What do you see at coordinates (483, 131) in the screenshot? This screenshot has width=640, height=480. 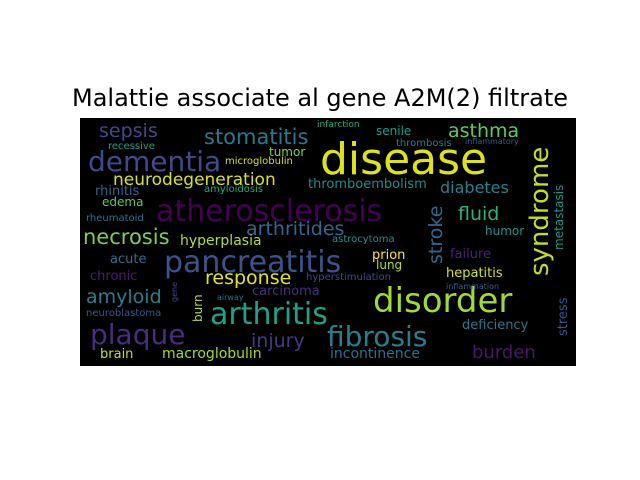 I see `word-asthma: asthma` at bounding box center [483, 131].